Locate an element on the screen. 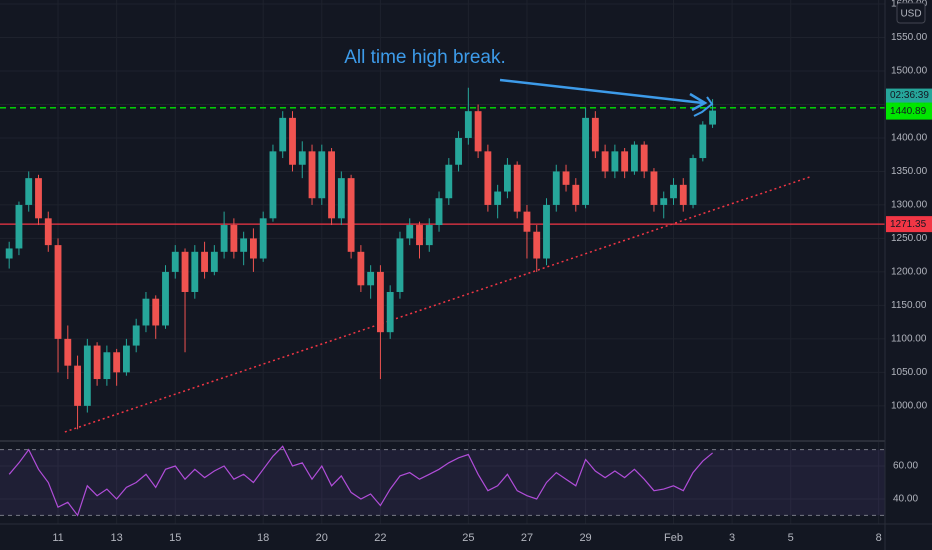 Image resolution: width=932 pixels, height=550 pixels. x-tick-label: 11 is located at coordinates (57, 538).